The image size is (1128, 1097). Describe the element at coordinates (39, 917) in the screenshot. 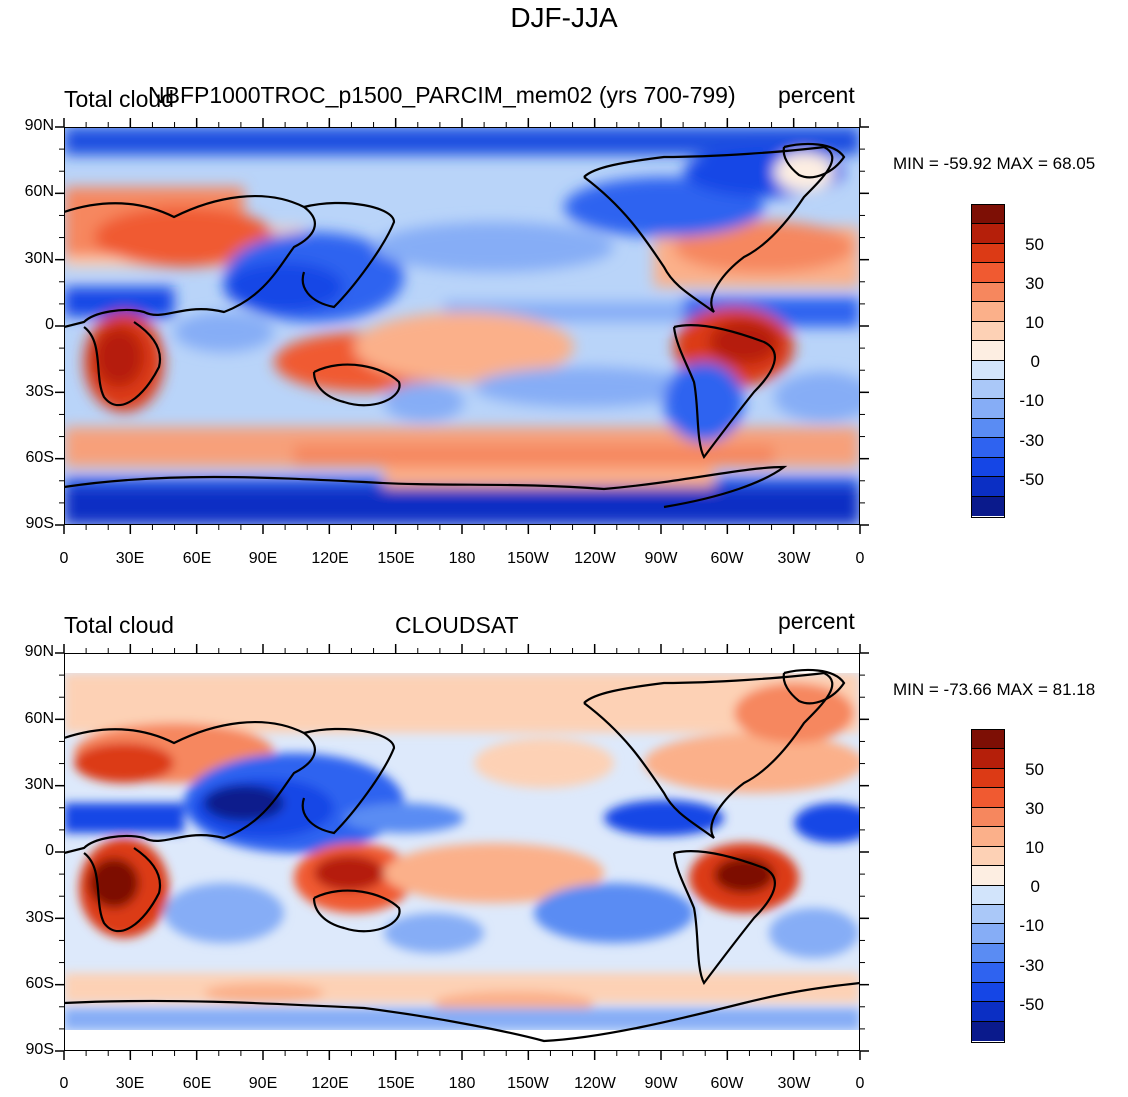

I see `panel2-lat-label: 30S` at that location.